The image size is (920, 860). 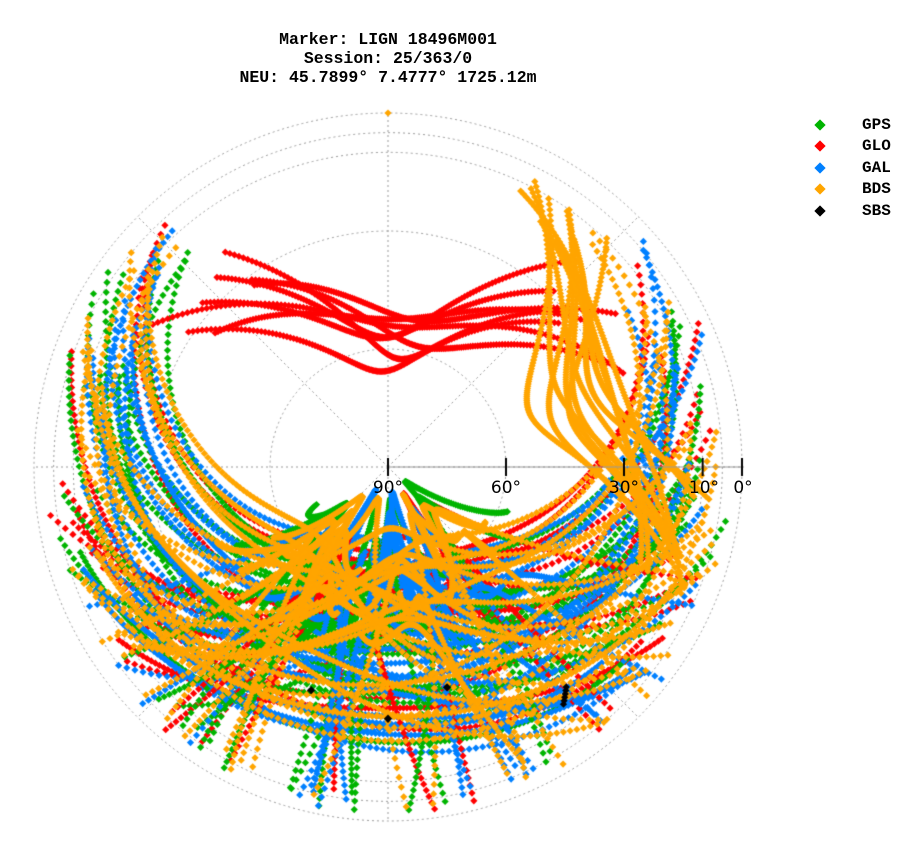 I want to click on legend-item-gal: GAL, so click(x=850, y=168).